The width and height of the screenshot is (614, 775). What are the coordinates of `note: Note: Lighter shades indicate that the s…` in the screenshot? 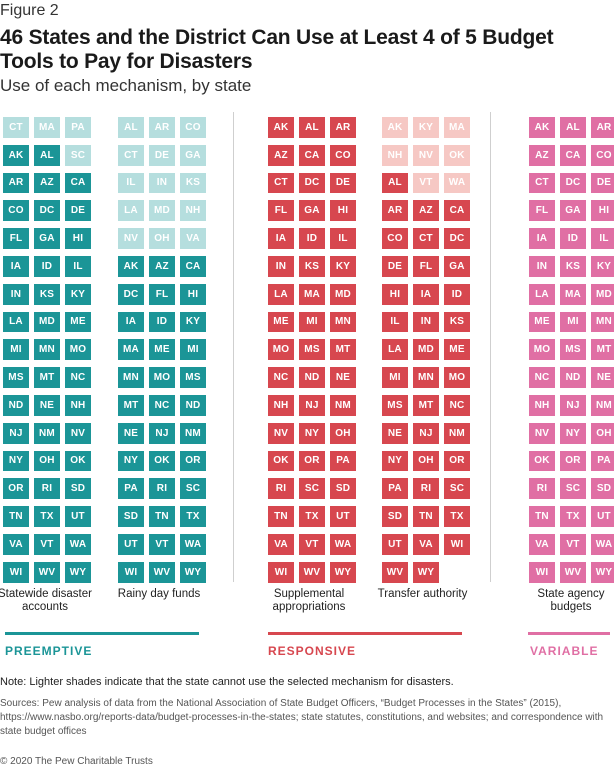 It's located at (227, 682).